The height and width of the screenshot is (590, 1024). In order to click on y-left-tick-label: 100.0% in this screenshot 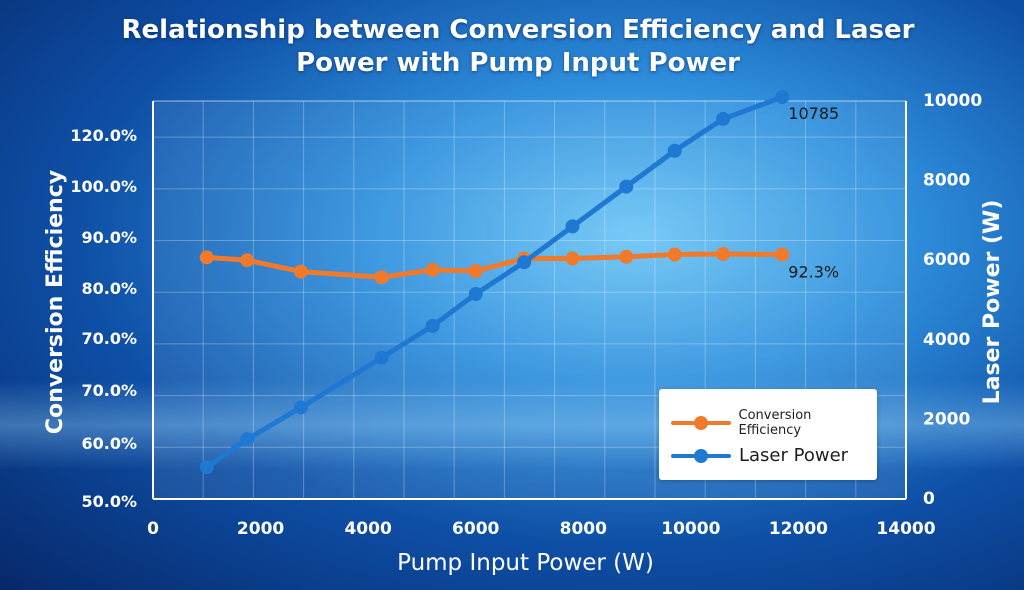, I will do `click(103, 186)`.